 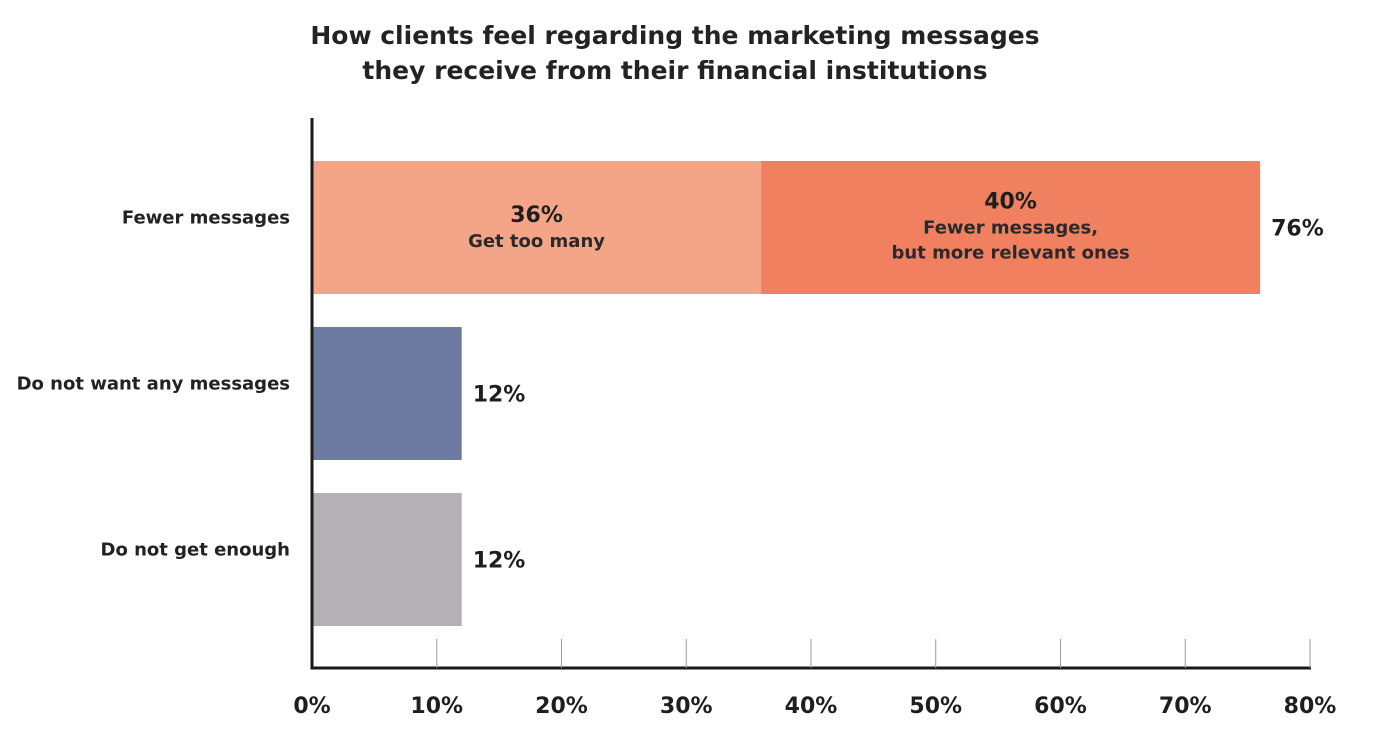 What do you see at coordinates (1185, 706) in the screenshot?
I see `x-tick-label: 70%` at bounding box center [1185, 706].